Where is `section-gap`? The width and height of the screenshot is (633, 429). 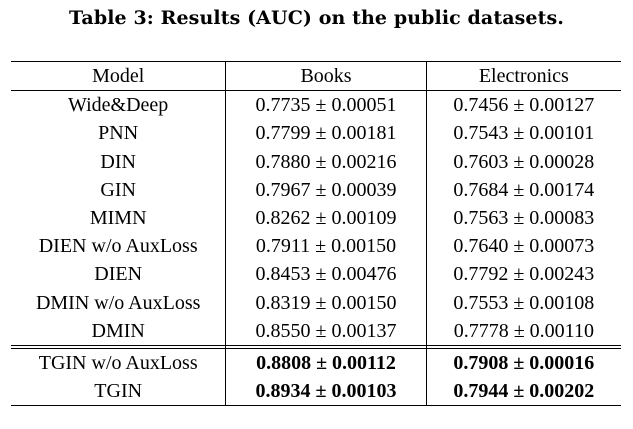
section-gap is located at coordinates (316, 347).